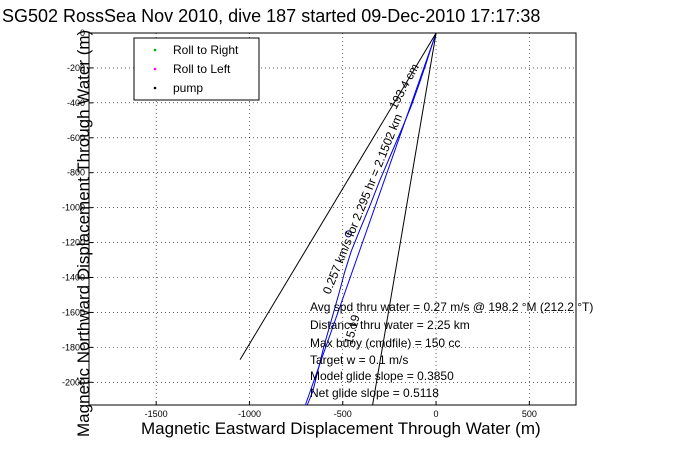 The width and height of the screenshot is (681, 454). I want to click on y-tick-label: -1800, so click(73, 347).